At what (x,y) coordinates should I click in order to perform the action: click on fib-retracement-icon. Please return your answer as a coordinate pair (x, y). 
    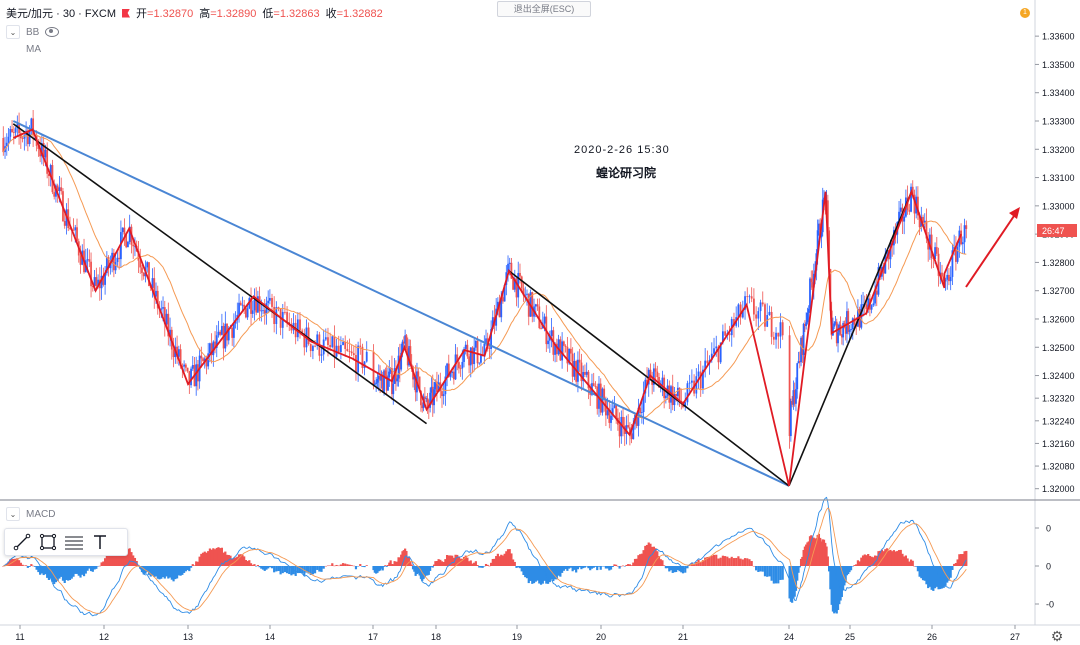
    Looking at the image, I should click on (74, 542).